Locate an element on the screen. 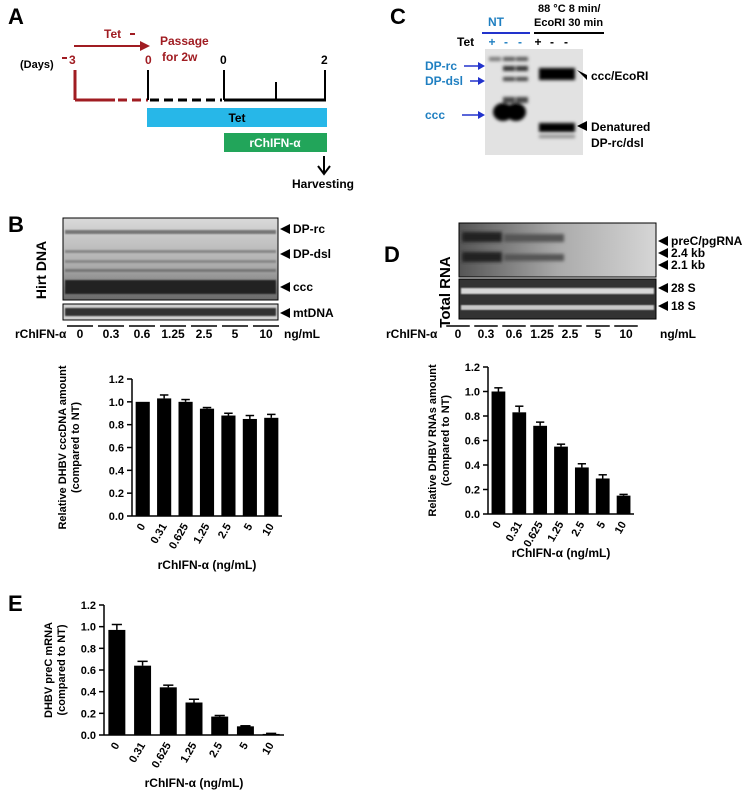 This screenshot has width=750, height=795. tet-sign: - is located at coordinates (552, 42).